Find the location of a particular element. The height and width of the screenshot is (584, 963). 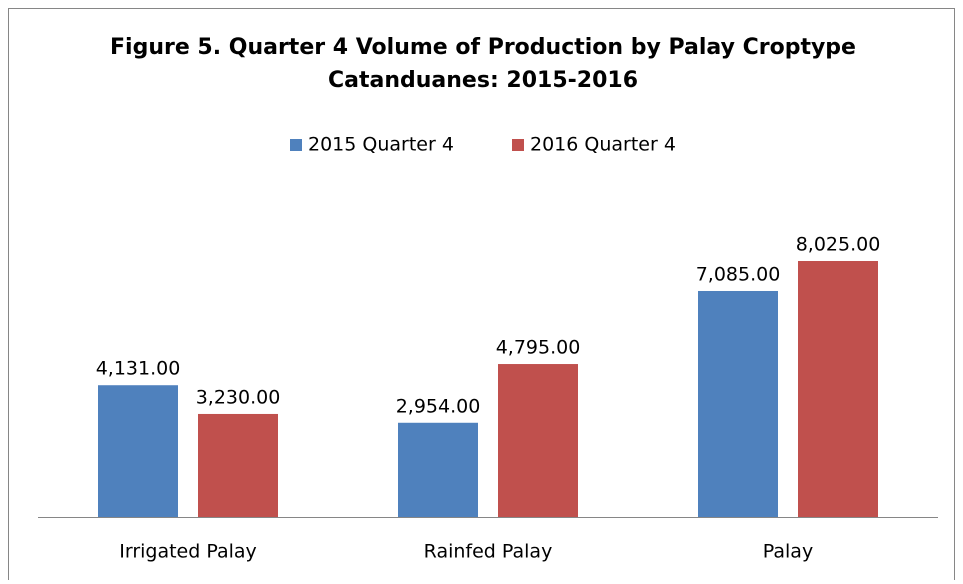

value-label: 2,954.00 is located at coordinates (438, 406).